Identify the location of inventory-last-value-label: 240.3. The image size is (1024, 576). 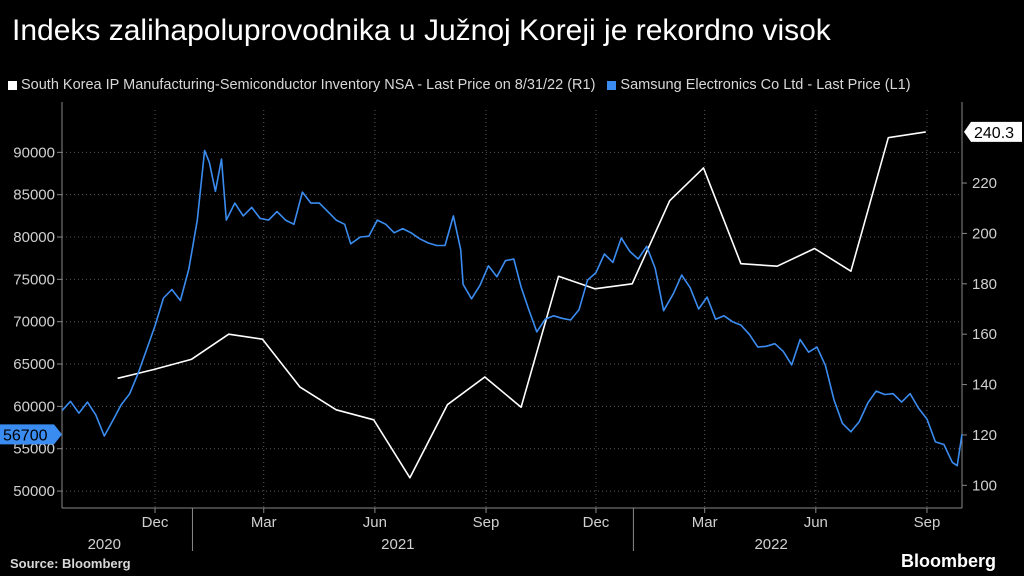
(994, 133).